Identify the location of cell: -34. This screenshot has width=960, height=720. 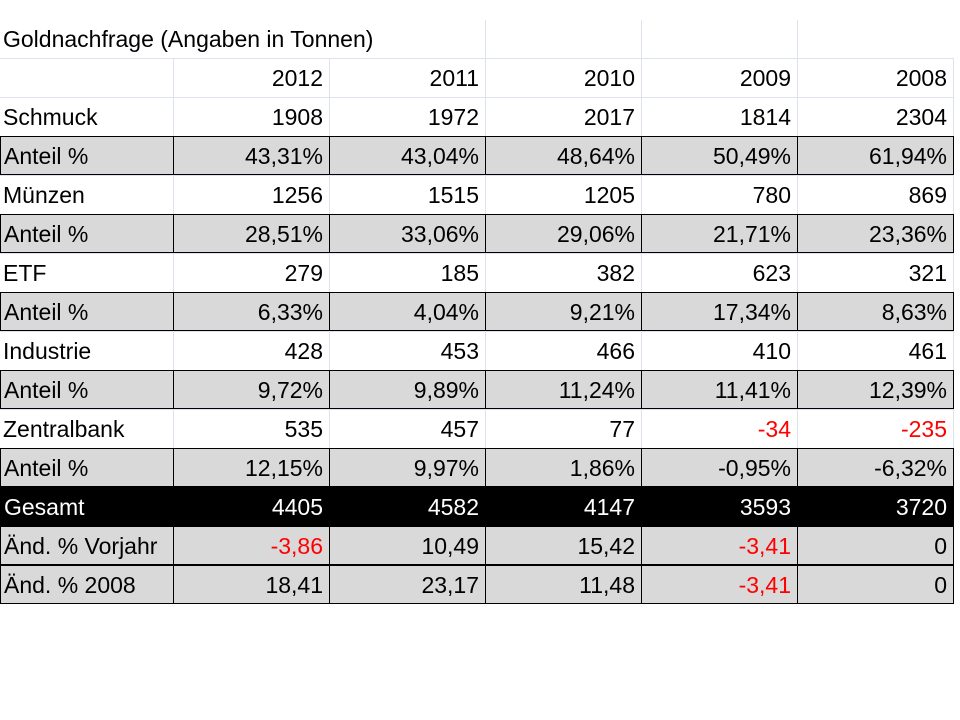
(720, 428).